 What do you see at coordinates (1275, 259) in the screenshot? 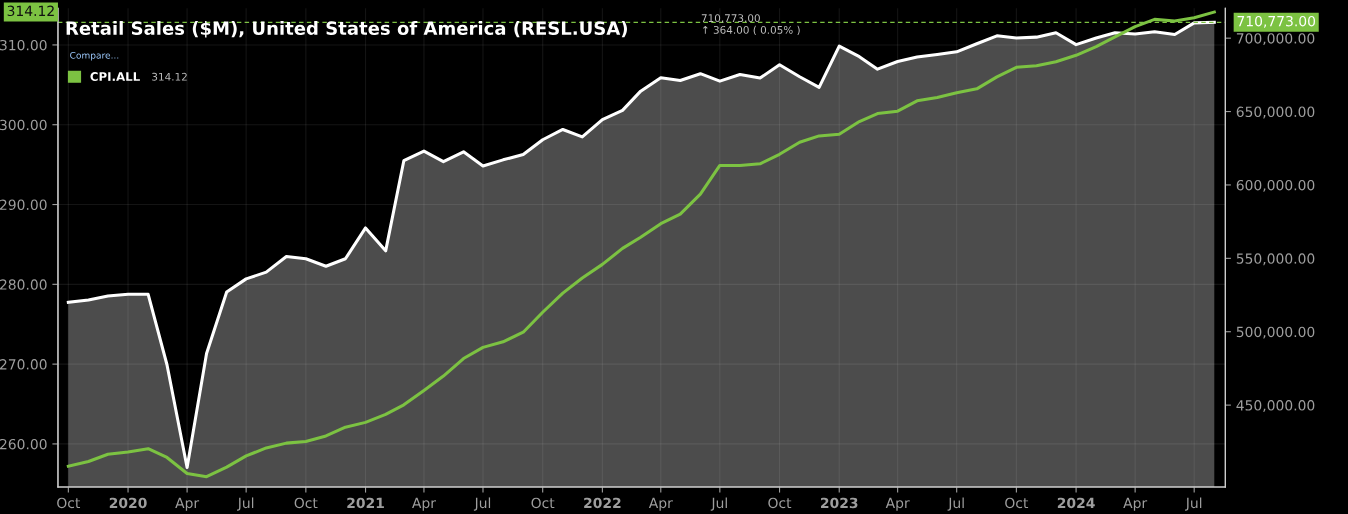
I see `y2-tick-label: 550,000.00` at bounding box center [1275, 259].